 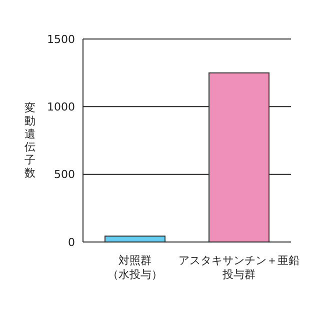 What do you see at coordinates (61, 39) in the screenshot?
I see `y-tick-label: 1500` at bounding box center [61, 39].